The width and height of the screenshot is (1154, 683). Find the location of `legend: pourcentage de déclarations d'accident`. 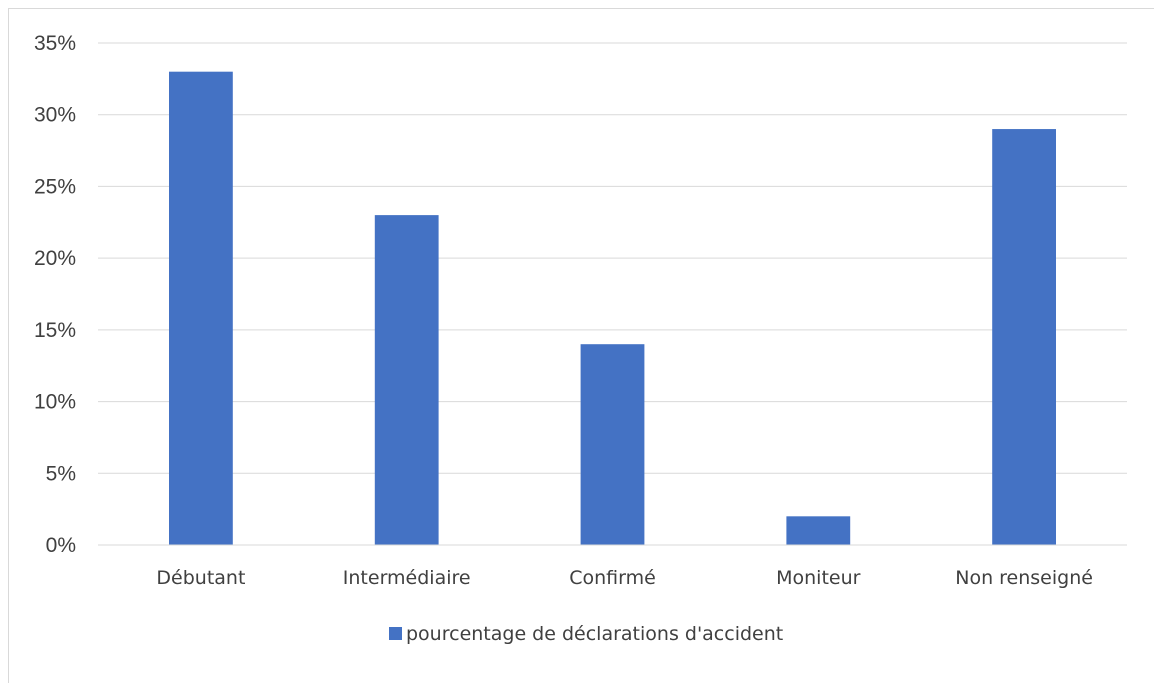

legend: pourcentage de déclarations d'accident is located at coordinates (586, 634).